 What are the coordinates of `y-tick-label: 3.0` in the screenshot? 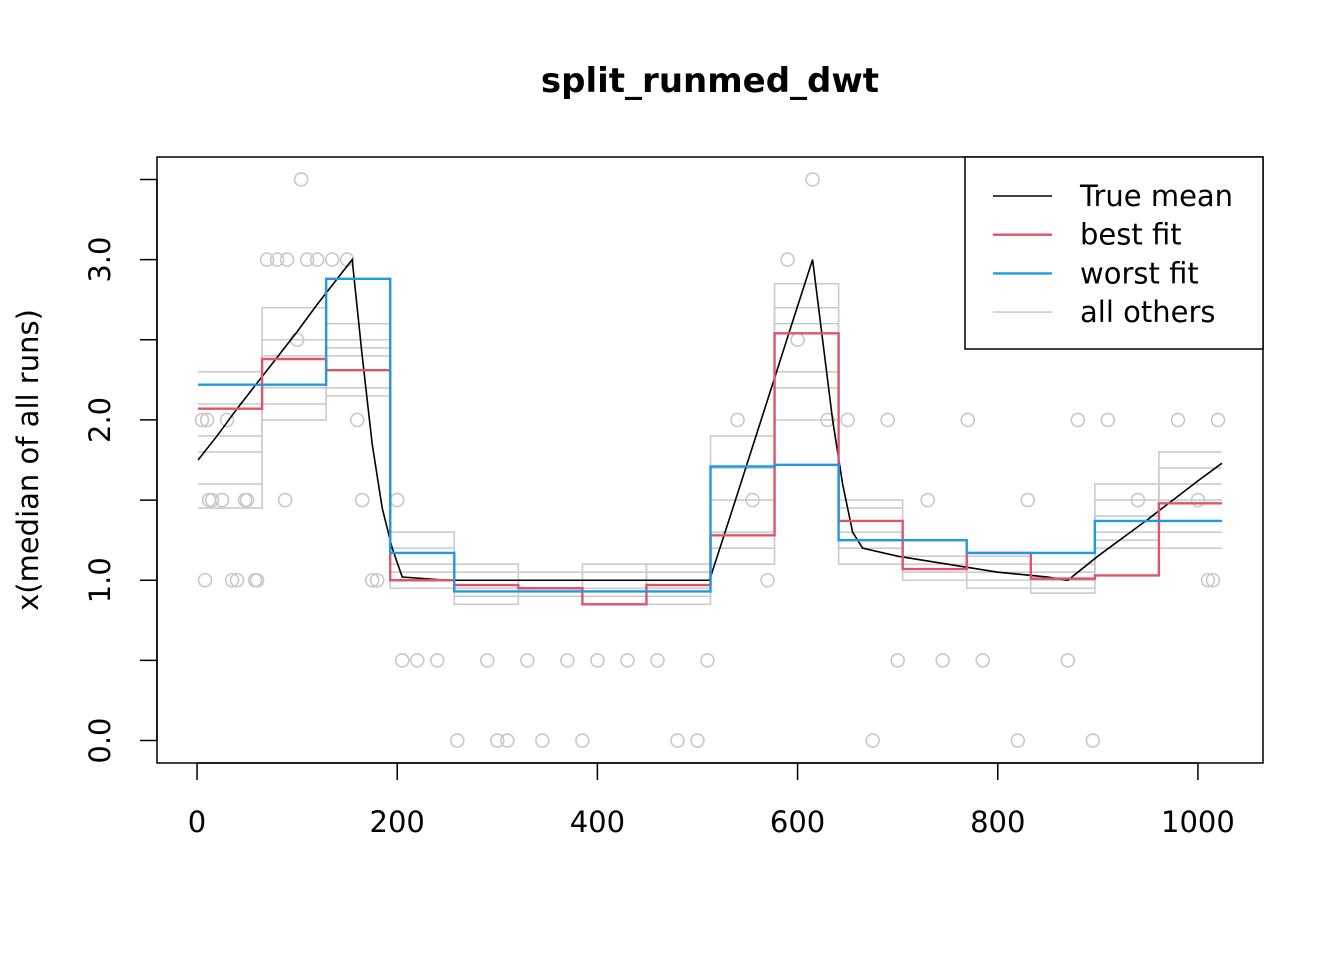 It's located at (100, 260).